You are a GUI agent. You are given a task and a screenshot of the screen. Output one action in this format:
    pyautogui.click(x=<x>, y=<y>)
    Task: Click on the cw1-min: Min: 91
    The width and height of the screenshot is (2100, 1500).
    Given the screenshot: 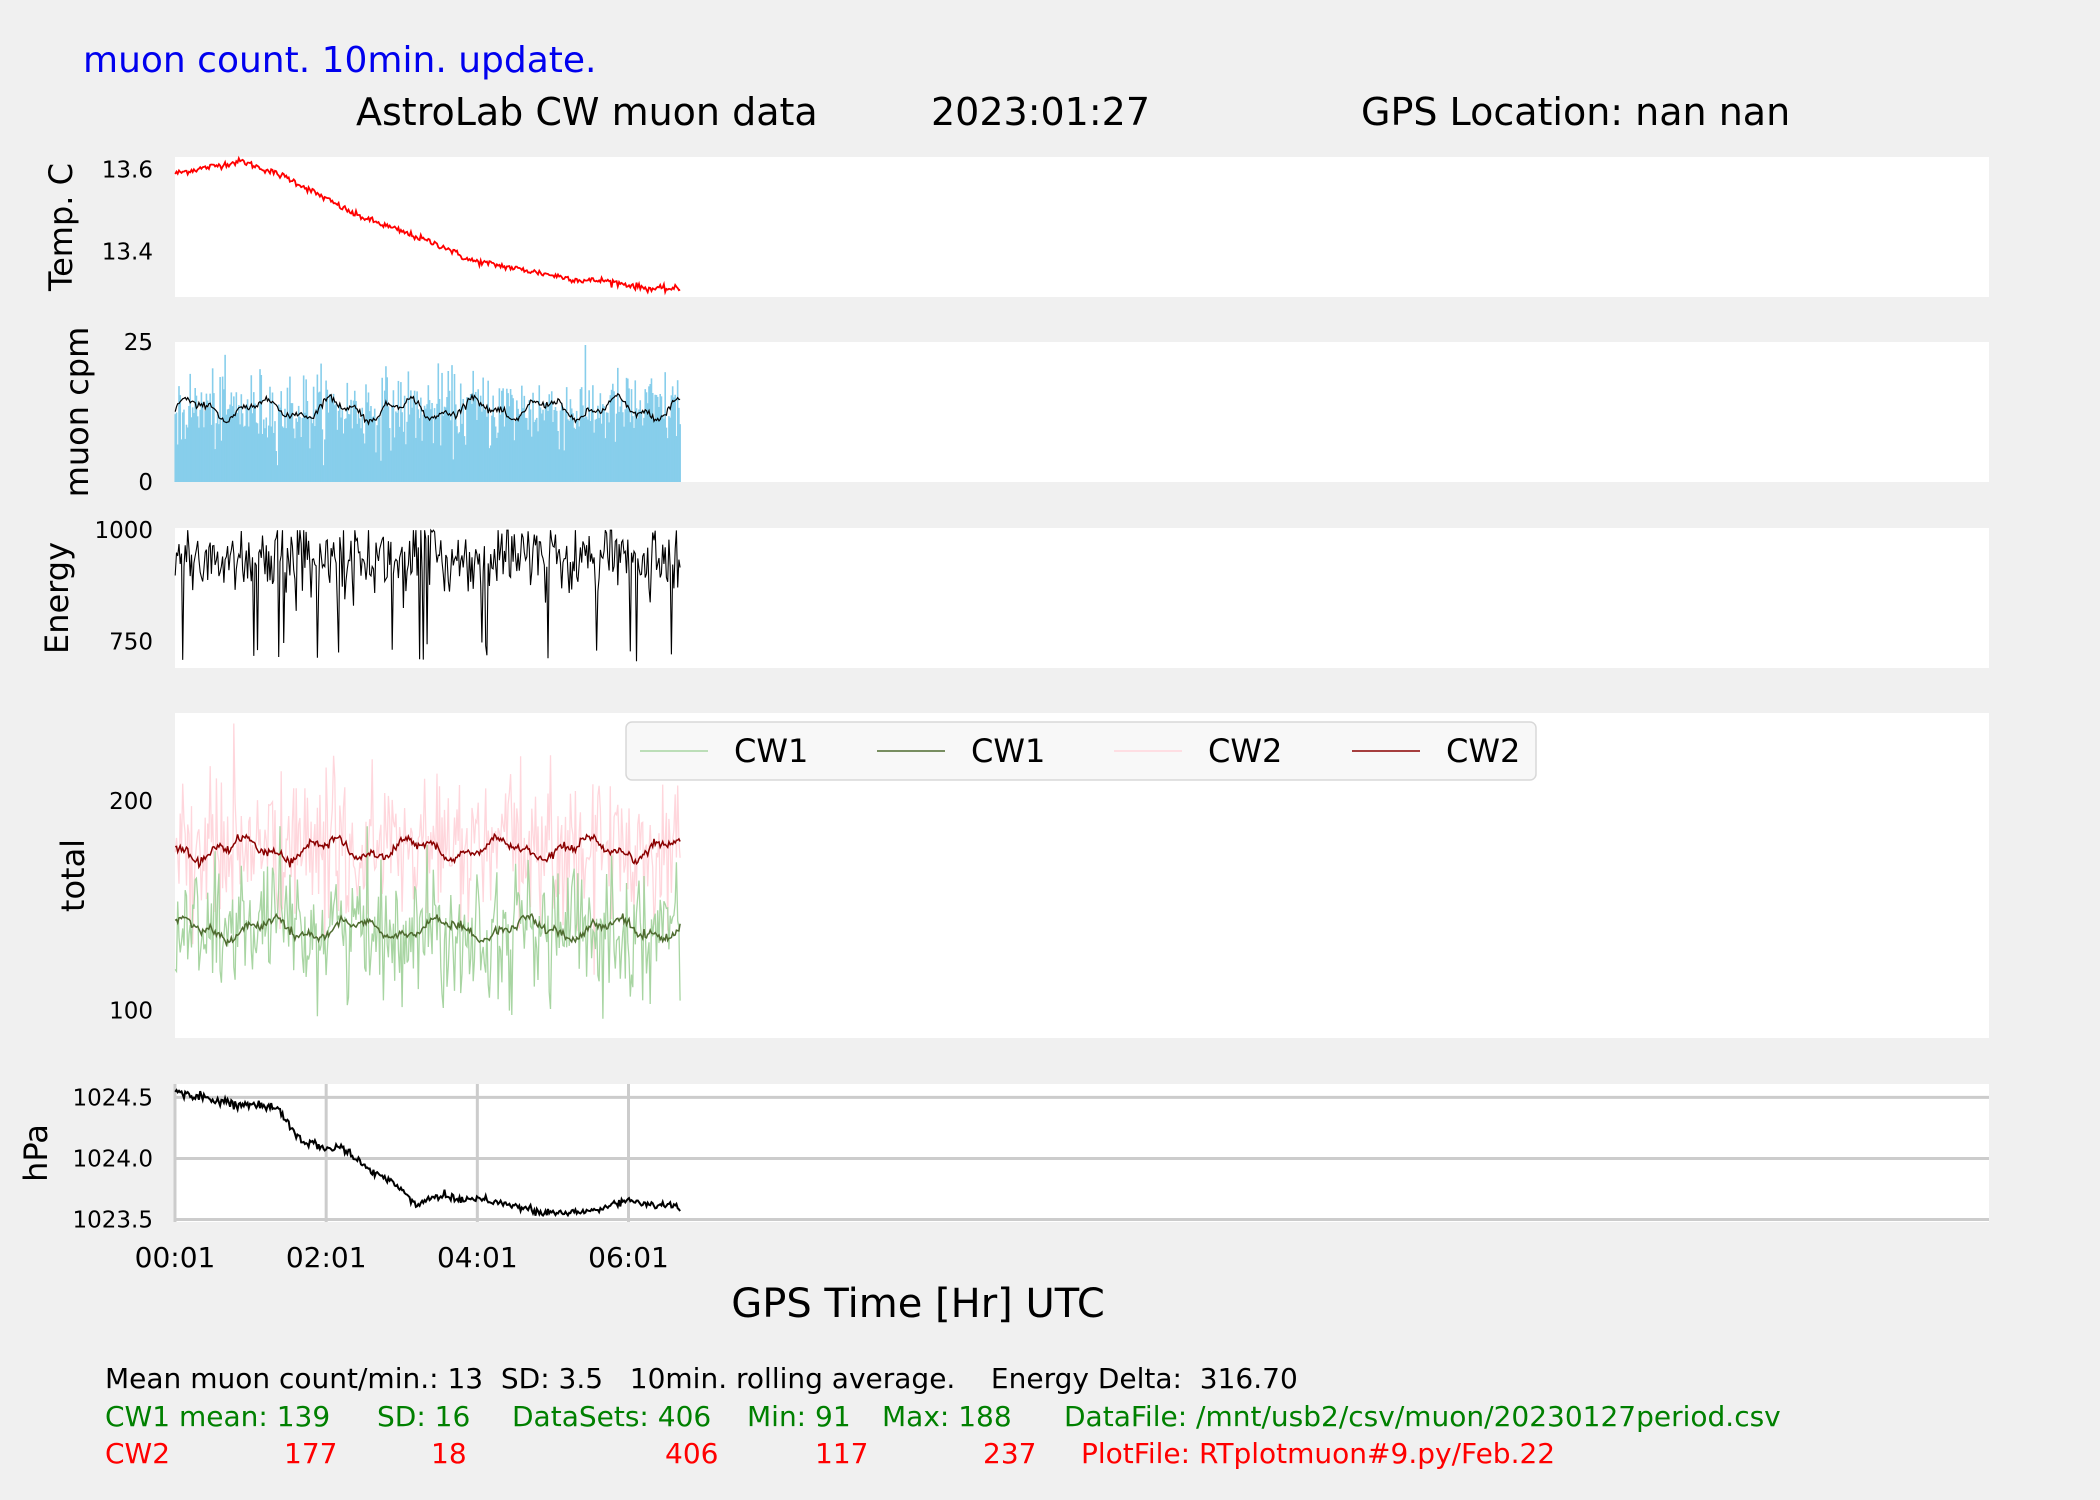 What is the action you would take?
    pyautogui.click(x=799, y=1416)
    